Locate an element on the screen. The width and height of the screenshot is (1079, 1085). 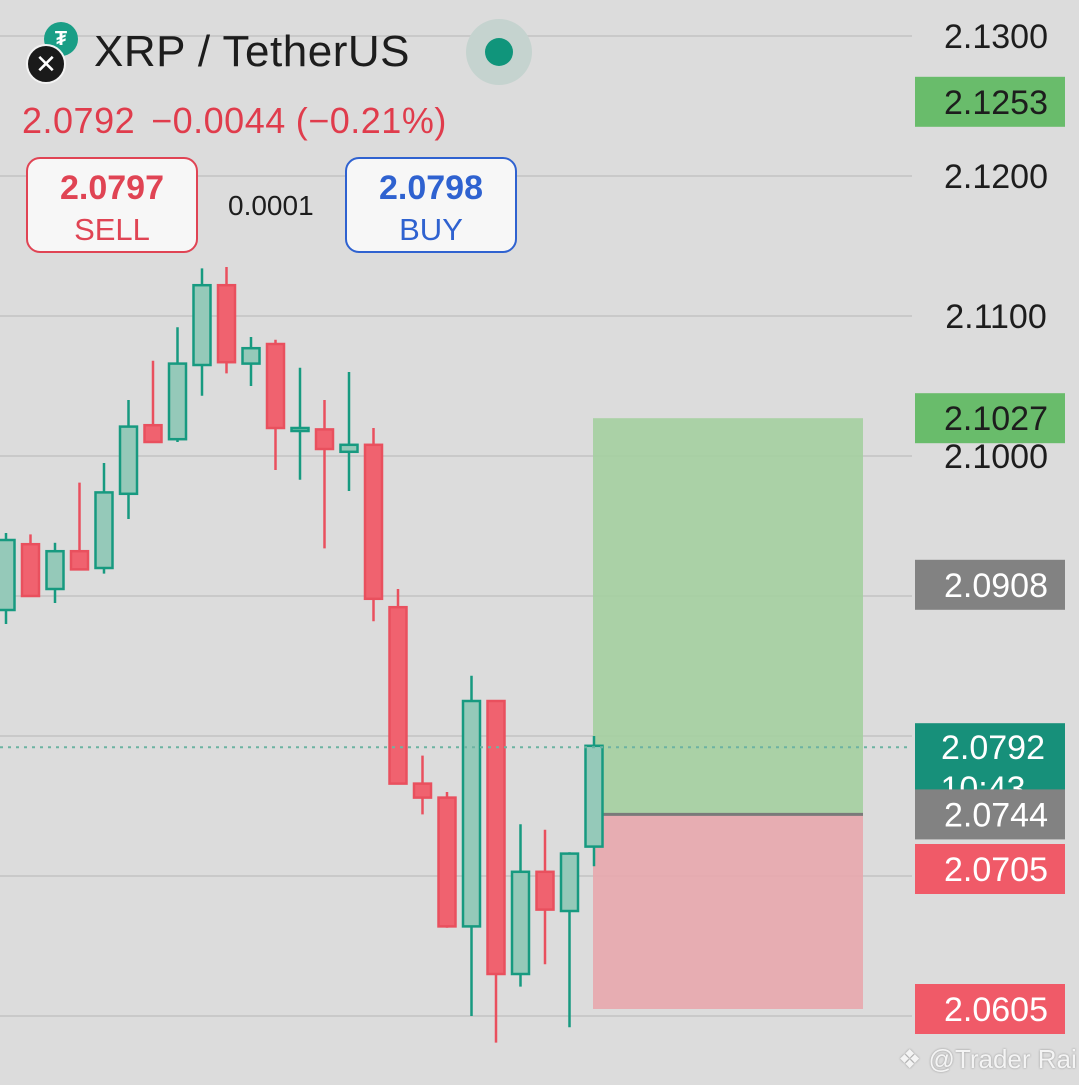
position-zones is located at coordinates (728, 713).